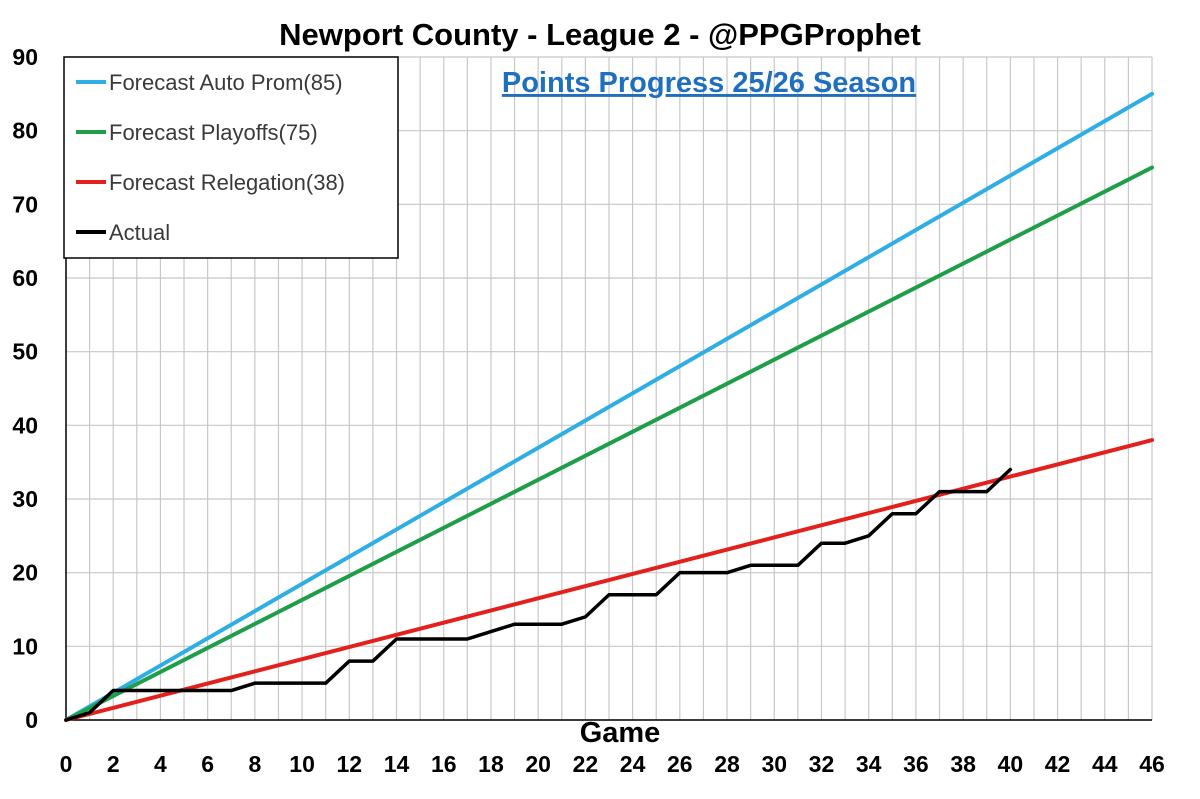 The image size is (1200, 799). I want to click on x-tick-label: 6, so click(207, 764).